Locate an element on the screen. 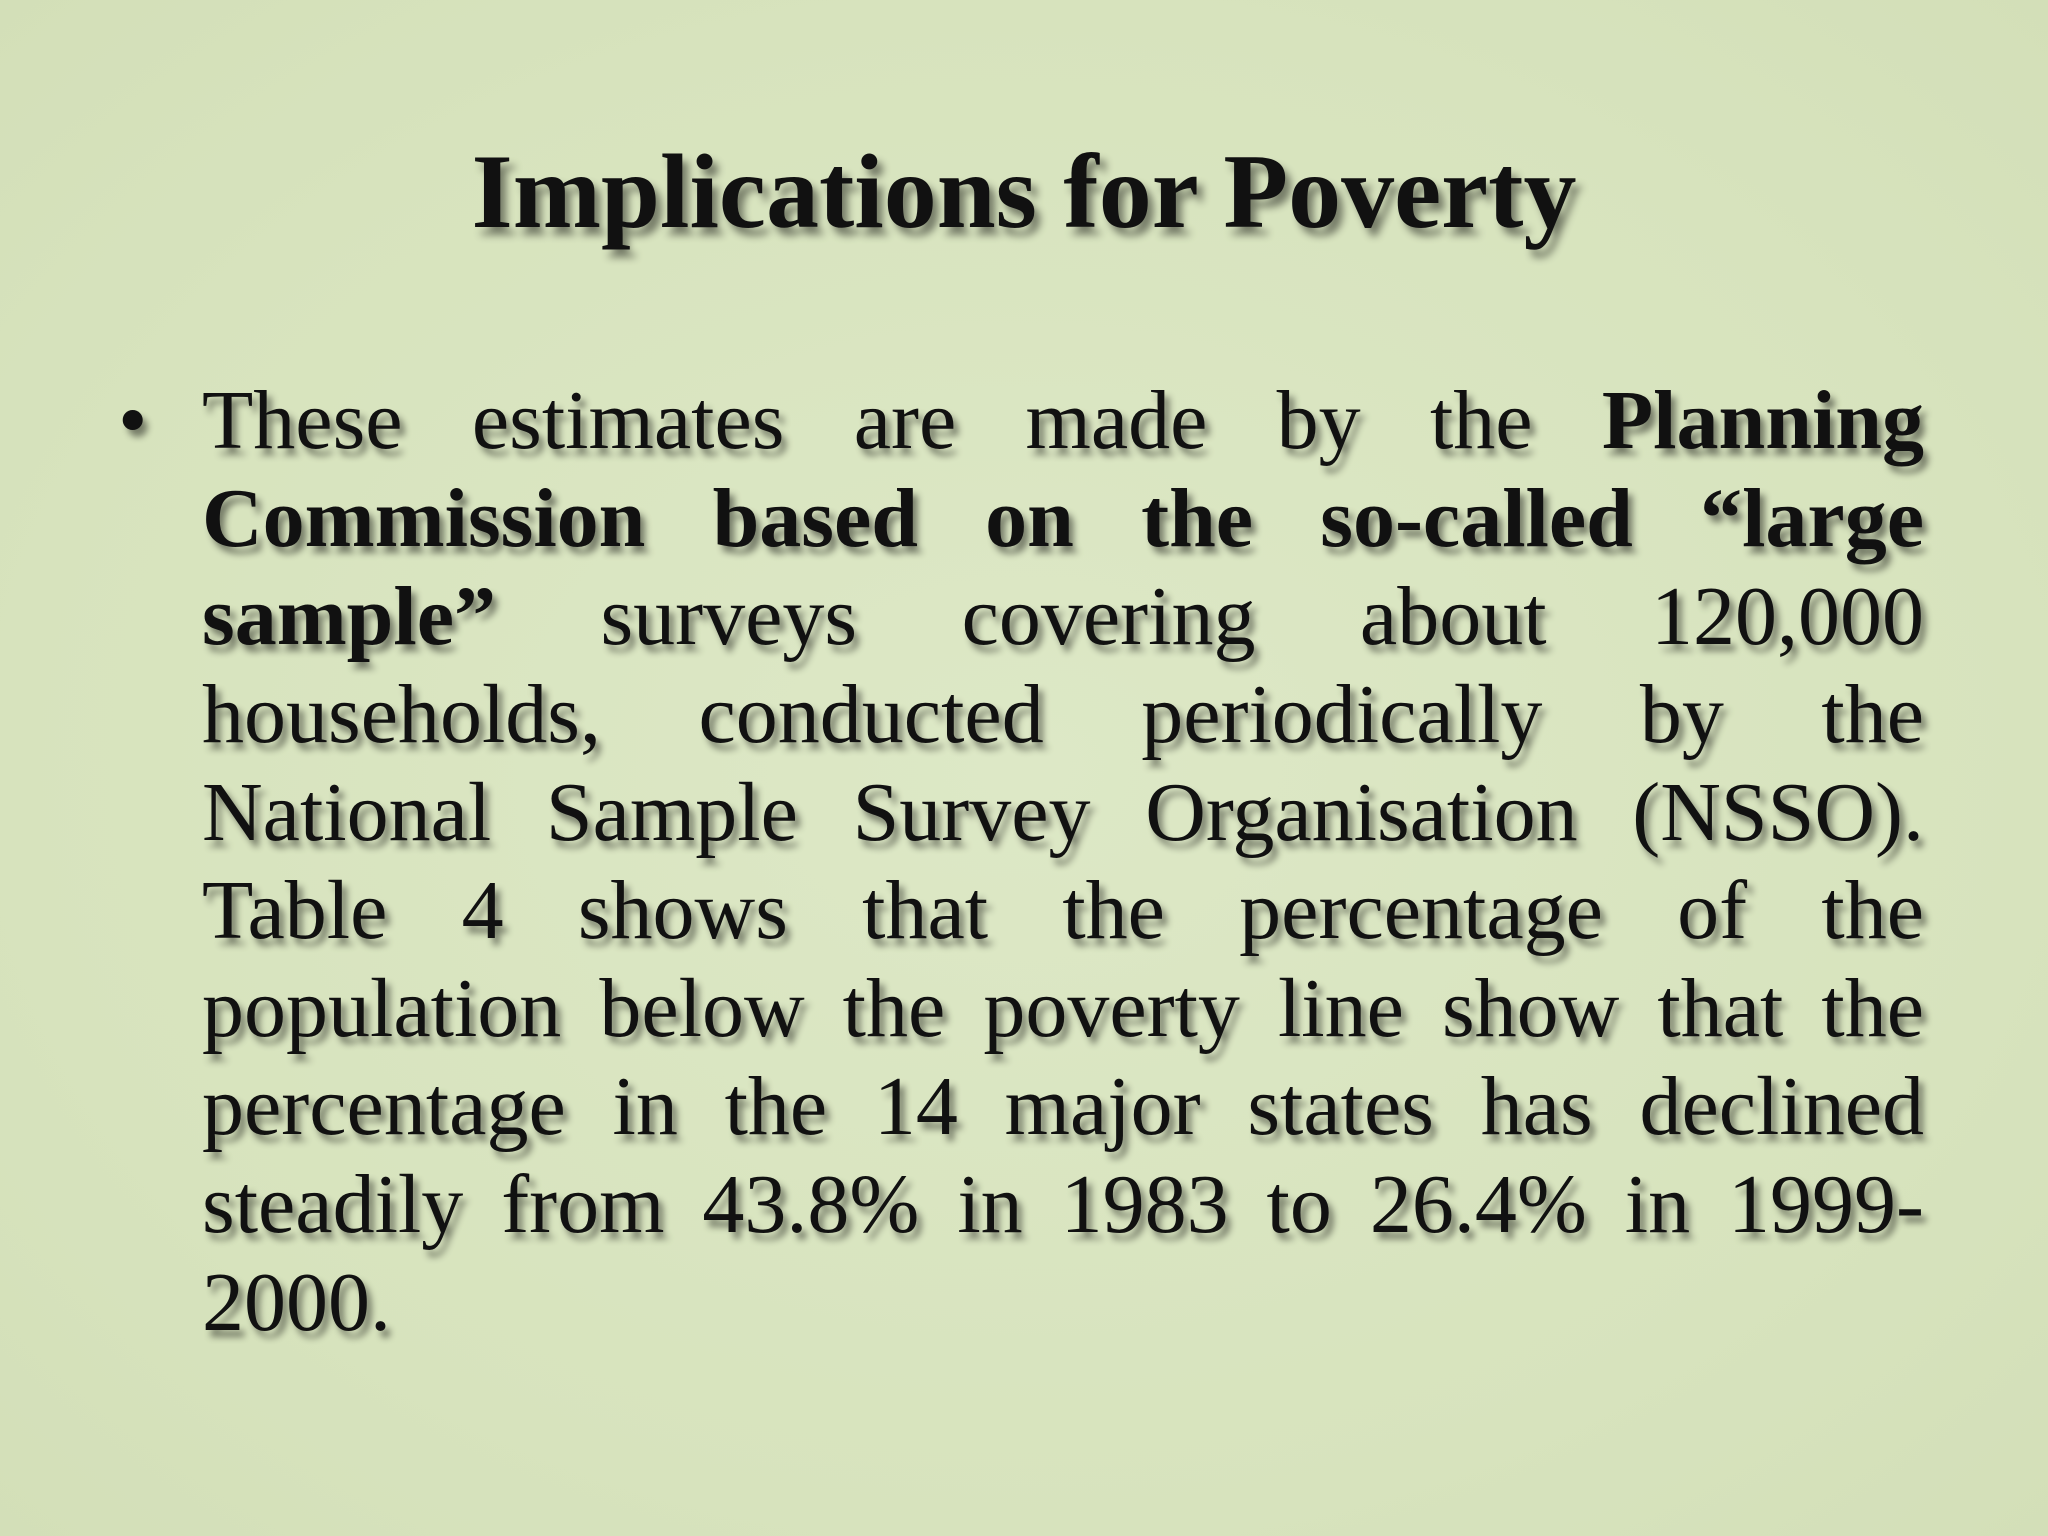  slide-title: Implications for Poverty is located at coordinates (1024, 191).